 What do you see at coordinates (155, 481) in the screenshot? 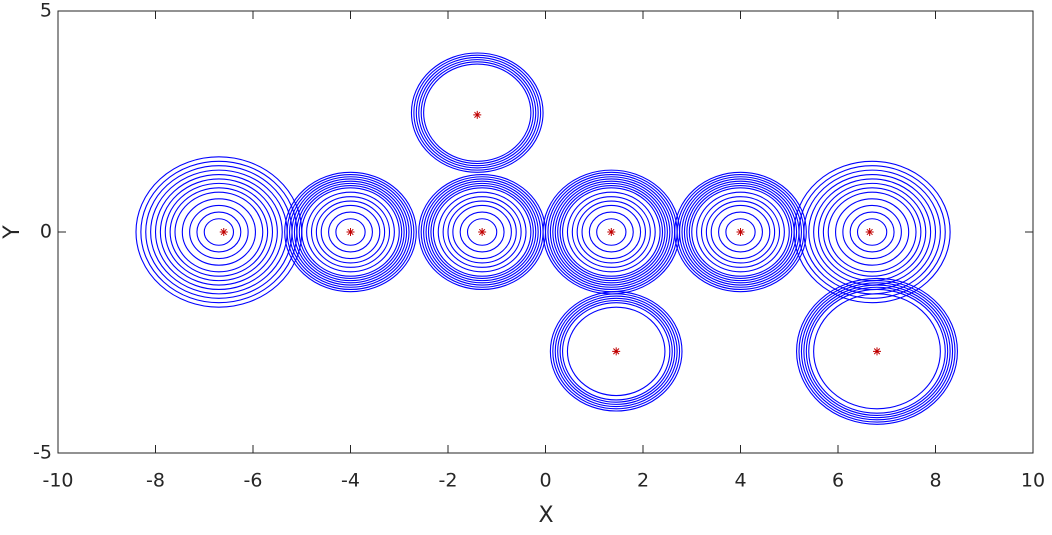
I see `x-tick-label: -8` at bounding box center [155, 481].